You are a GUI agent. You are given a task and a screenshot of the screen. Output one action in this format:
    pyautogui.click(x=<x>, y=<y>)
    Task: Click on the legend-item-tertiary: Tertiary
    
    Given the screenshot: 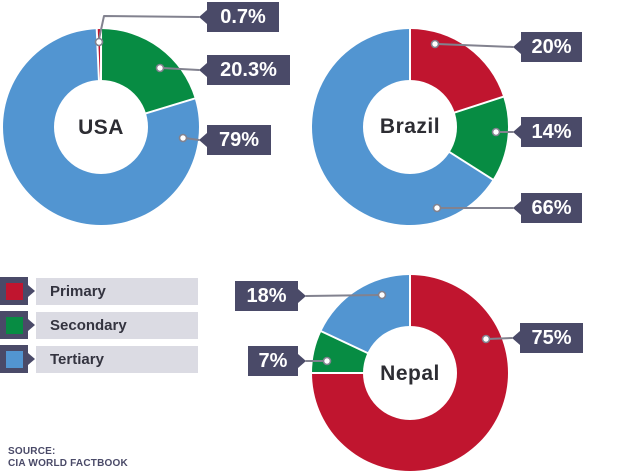 What is the action you would take?
    pyautogui.click(x=99, y=359)
    